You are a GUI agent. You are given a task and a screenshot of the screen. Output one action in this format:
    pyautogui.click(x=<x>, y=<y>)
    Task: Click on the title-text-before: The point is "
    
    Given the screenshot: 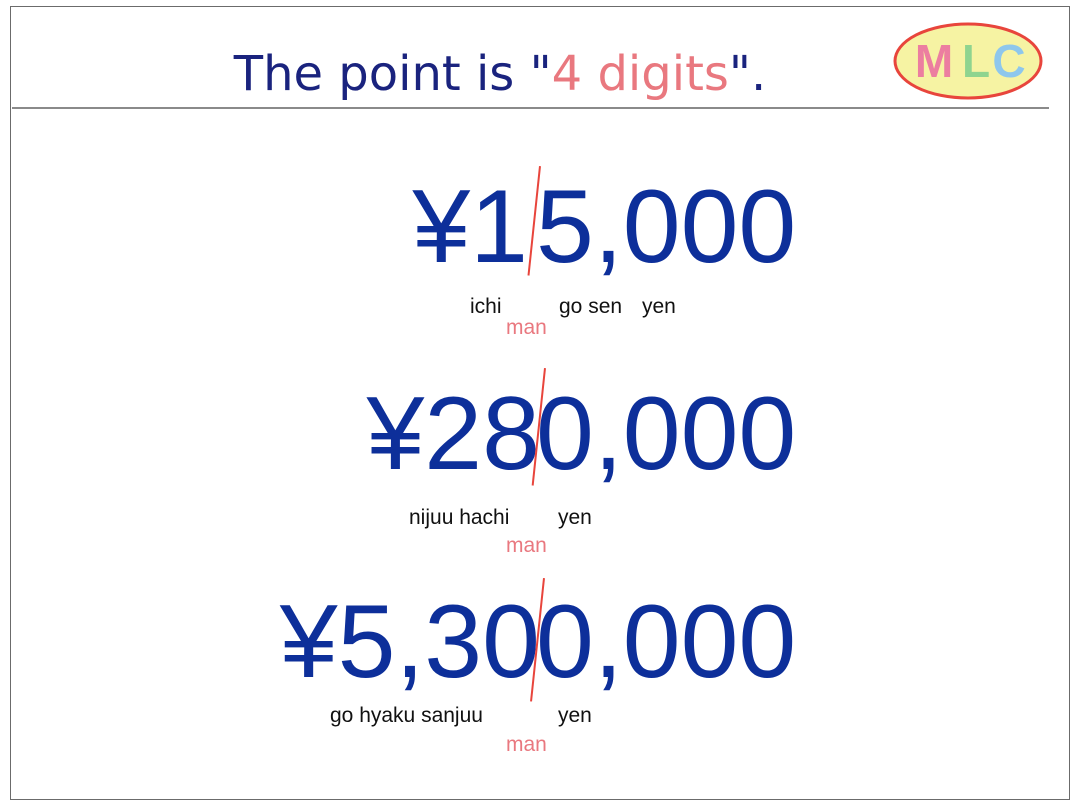 What is the action you would take?
    pyautogui.click(x=392, y=74)
    